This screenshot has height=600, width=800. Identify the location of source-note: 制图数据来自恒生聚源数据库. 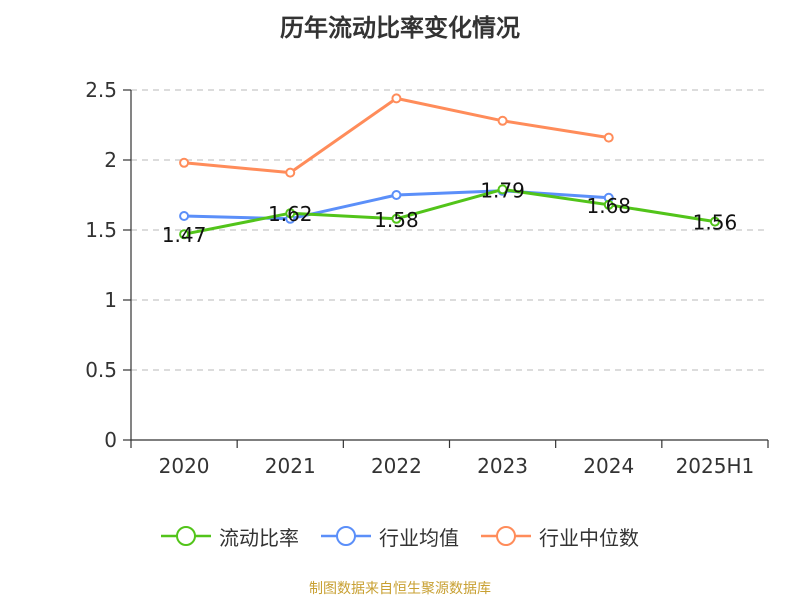
(400, 589).